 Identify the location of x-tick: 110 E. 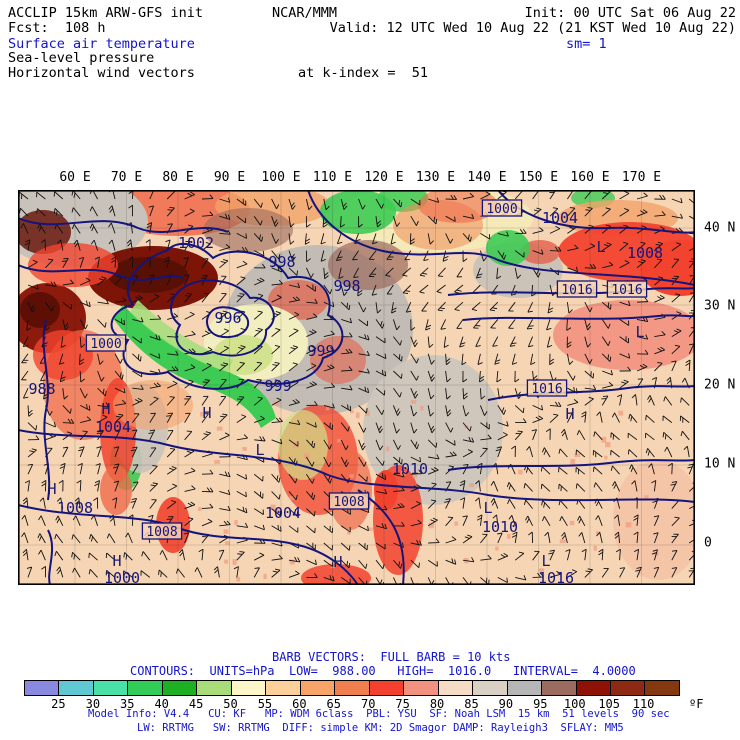
(332, 177).